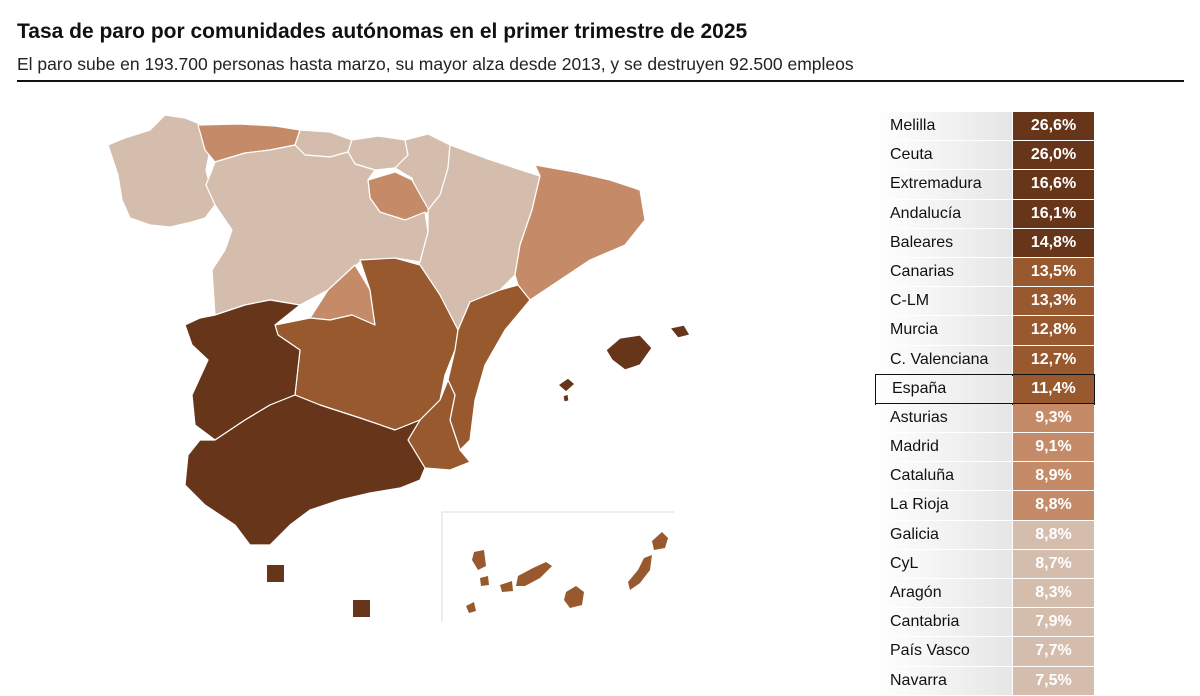 The image size is (1200, 696). I want to click on ranking-region-name: C. Valenciana, so click(944, 359).